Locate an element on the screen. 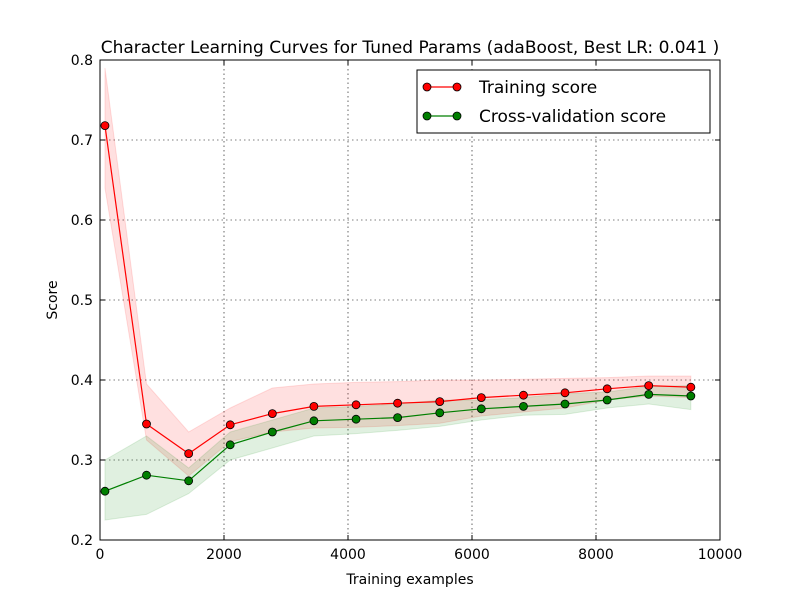  y-tick-label: 0.8 is located at coordinates (82, 61).